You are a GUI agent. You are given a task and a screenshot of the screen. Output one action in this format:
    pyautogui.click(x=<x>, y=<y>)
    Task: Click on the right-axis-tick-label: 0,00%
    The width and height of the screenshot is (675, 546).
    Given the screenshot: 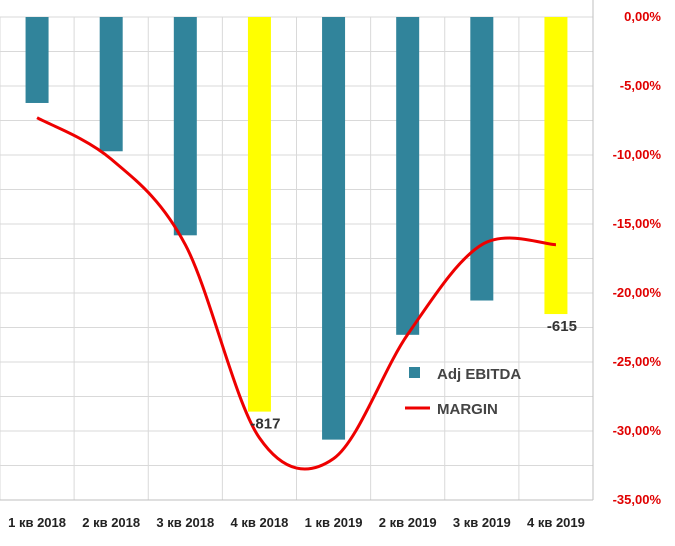 What is the action you would take?
    pyautogui.click(x=642, y=16)
    